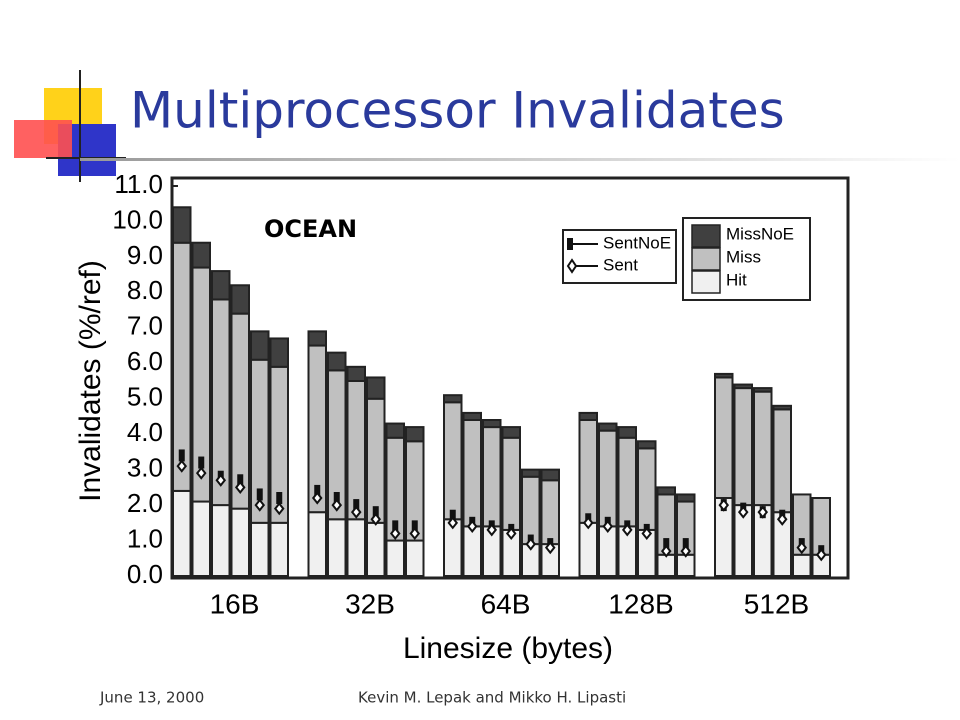 The width and height of the screenshot is (960, 720). Describe the element at coordinates (508, 648) in the screenshot. I see `x-axis-label: Linesize (bytes)` at that location.